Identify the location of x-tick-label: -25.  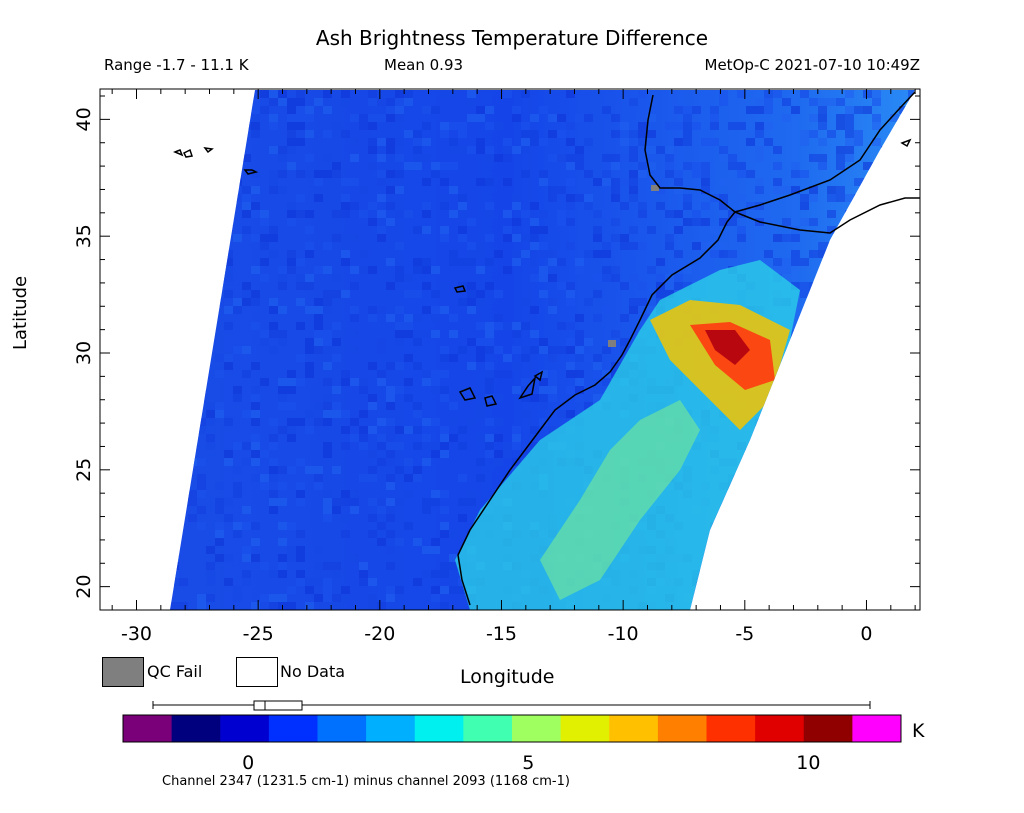
(258, 634).